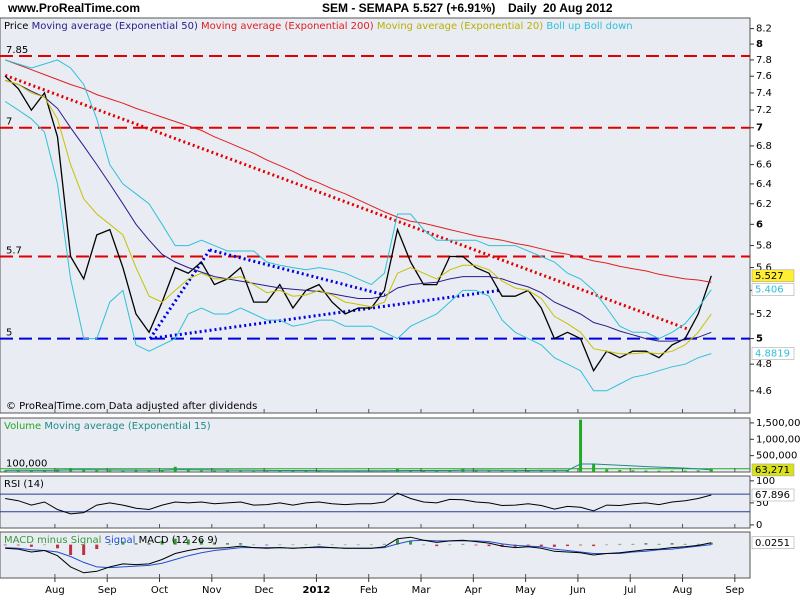 This screenshot has height=604, width=800. I want to click on symbol: SEM - SEMAPA, so click(365, 8).